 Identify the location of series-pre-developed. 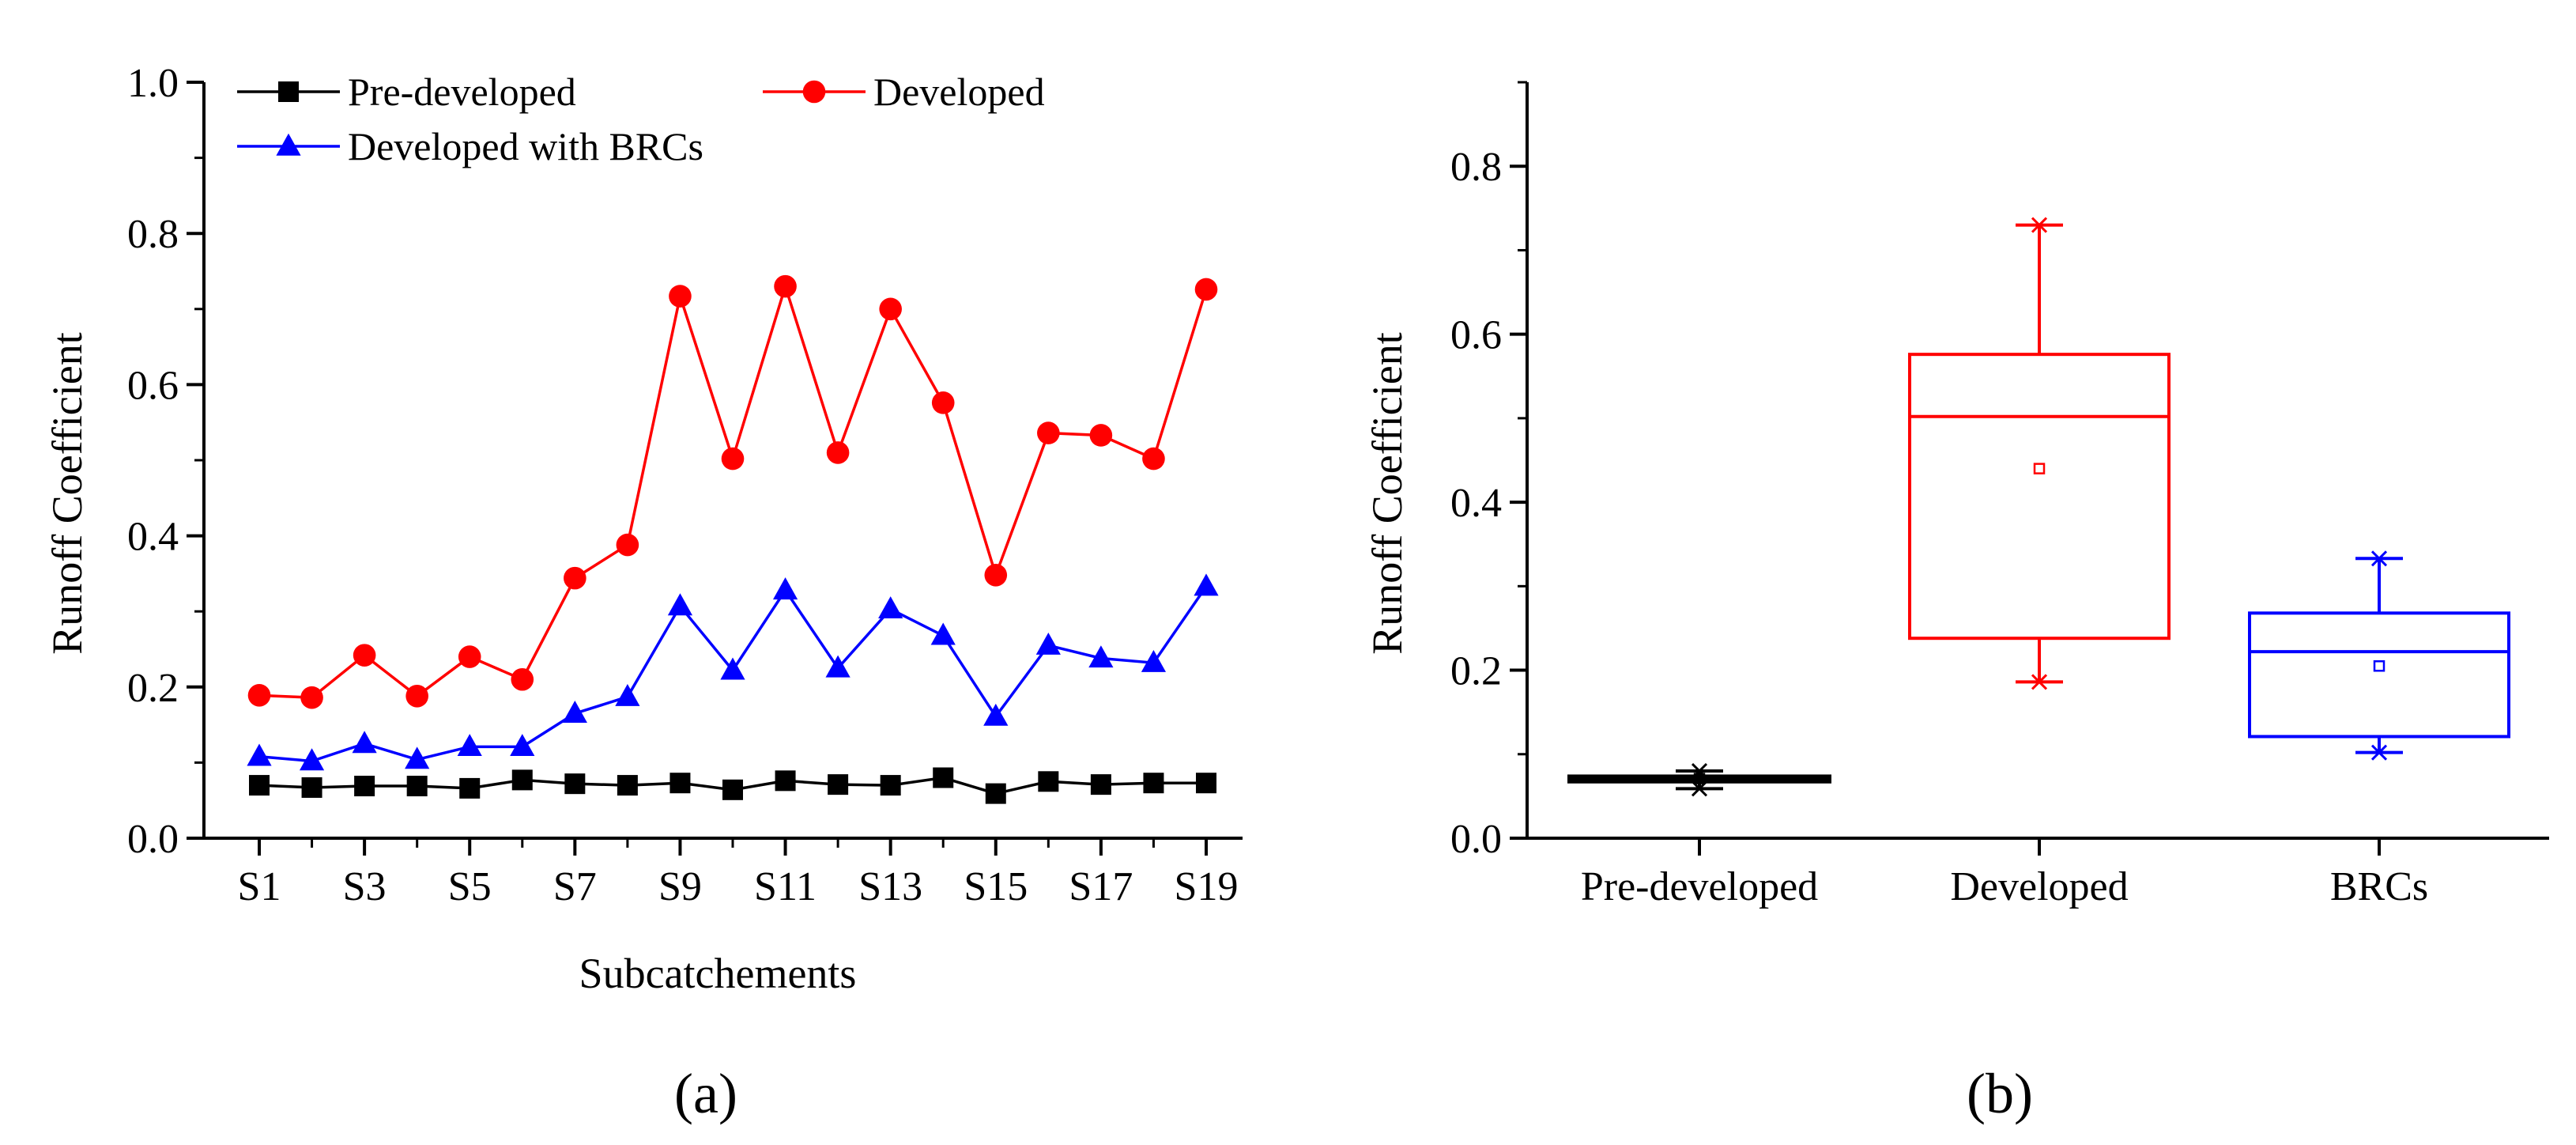
(732, 785).